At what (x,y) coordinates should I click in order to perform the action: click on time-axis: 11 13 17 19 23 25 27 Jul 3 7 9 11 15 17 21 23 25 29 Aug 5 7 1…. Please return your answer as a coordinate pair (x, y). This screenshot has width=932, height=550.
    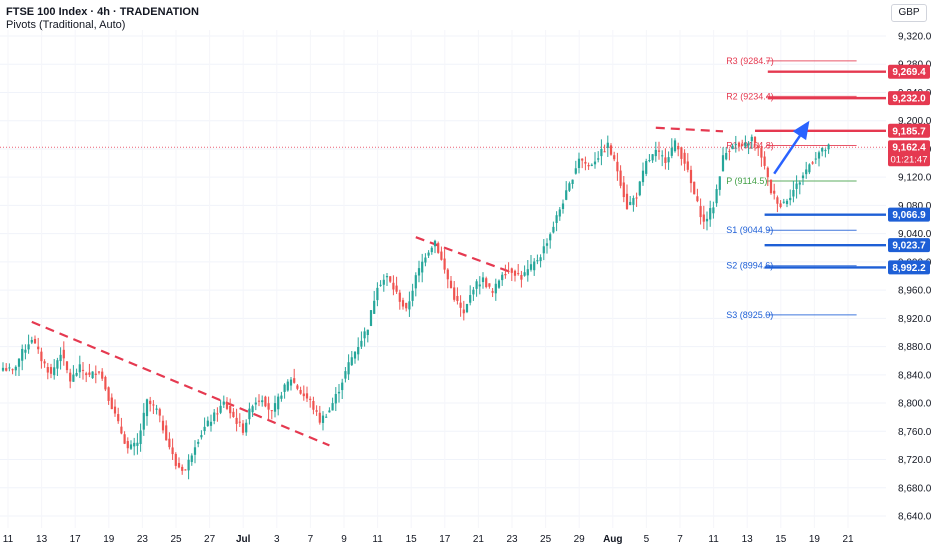
    Looking at the image, I should click on (428, 539).